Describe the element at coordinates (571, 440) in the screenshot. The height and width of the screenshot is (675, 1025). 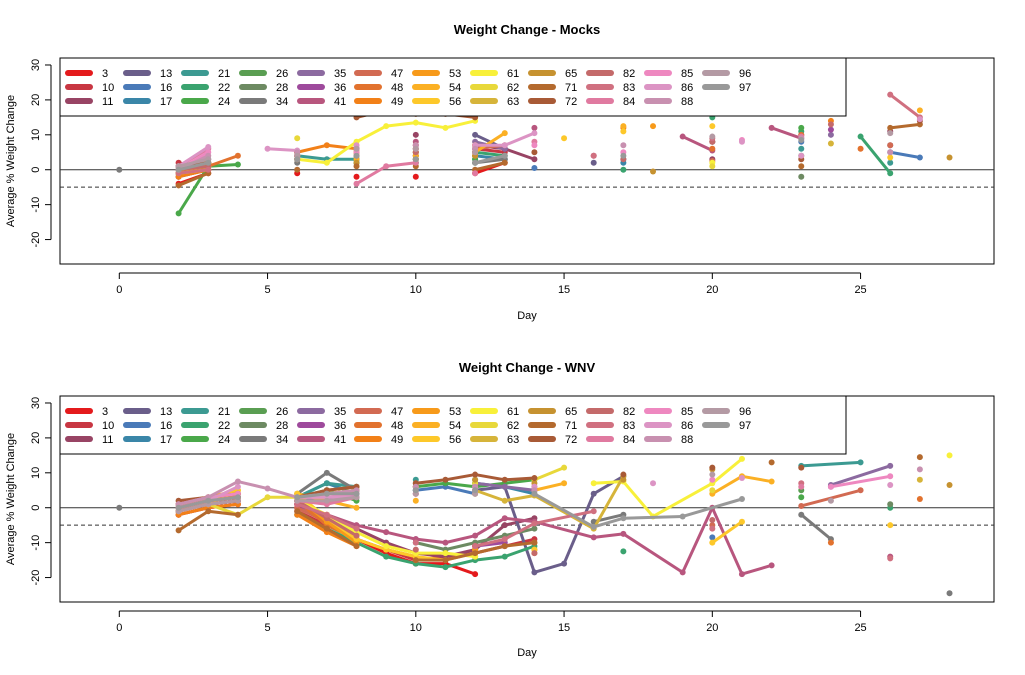
I see `legend-label: 72` at that location.